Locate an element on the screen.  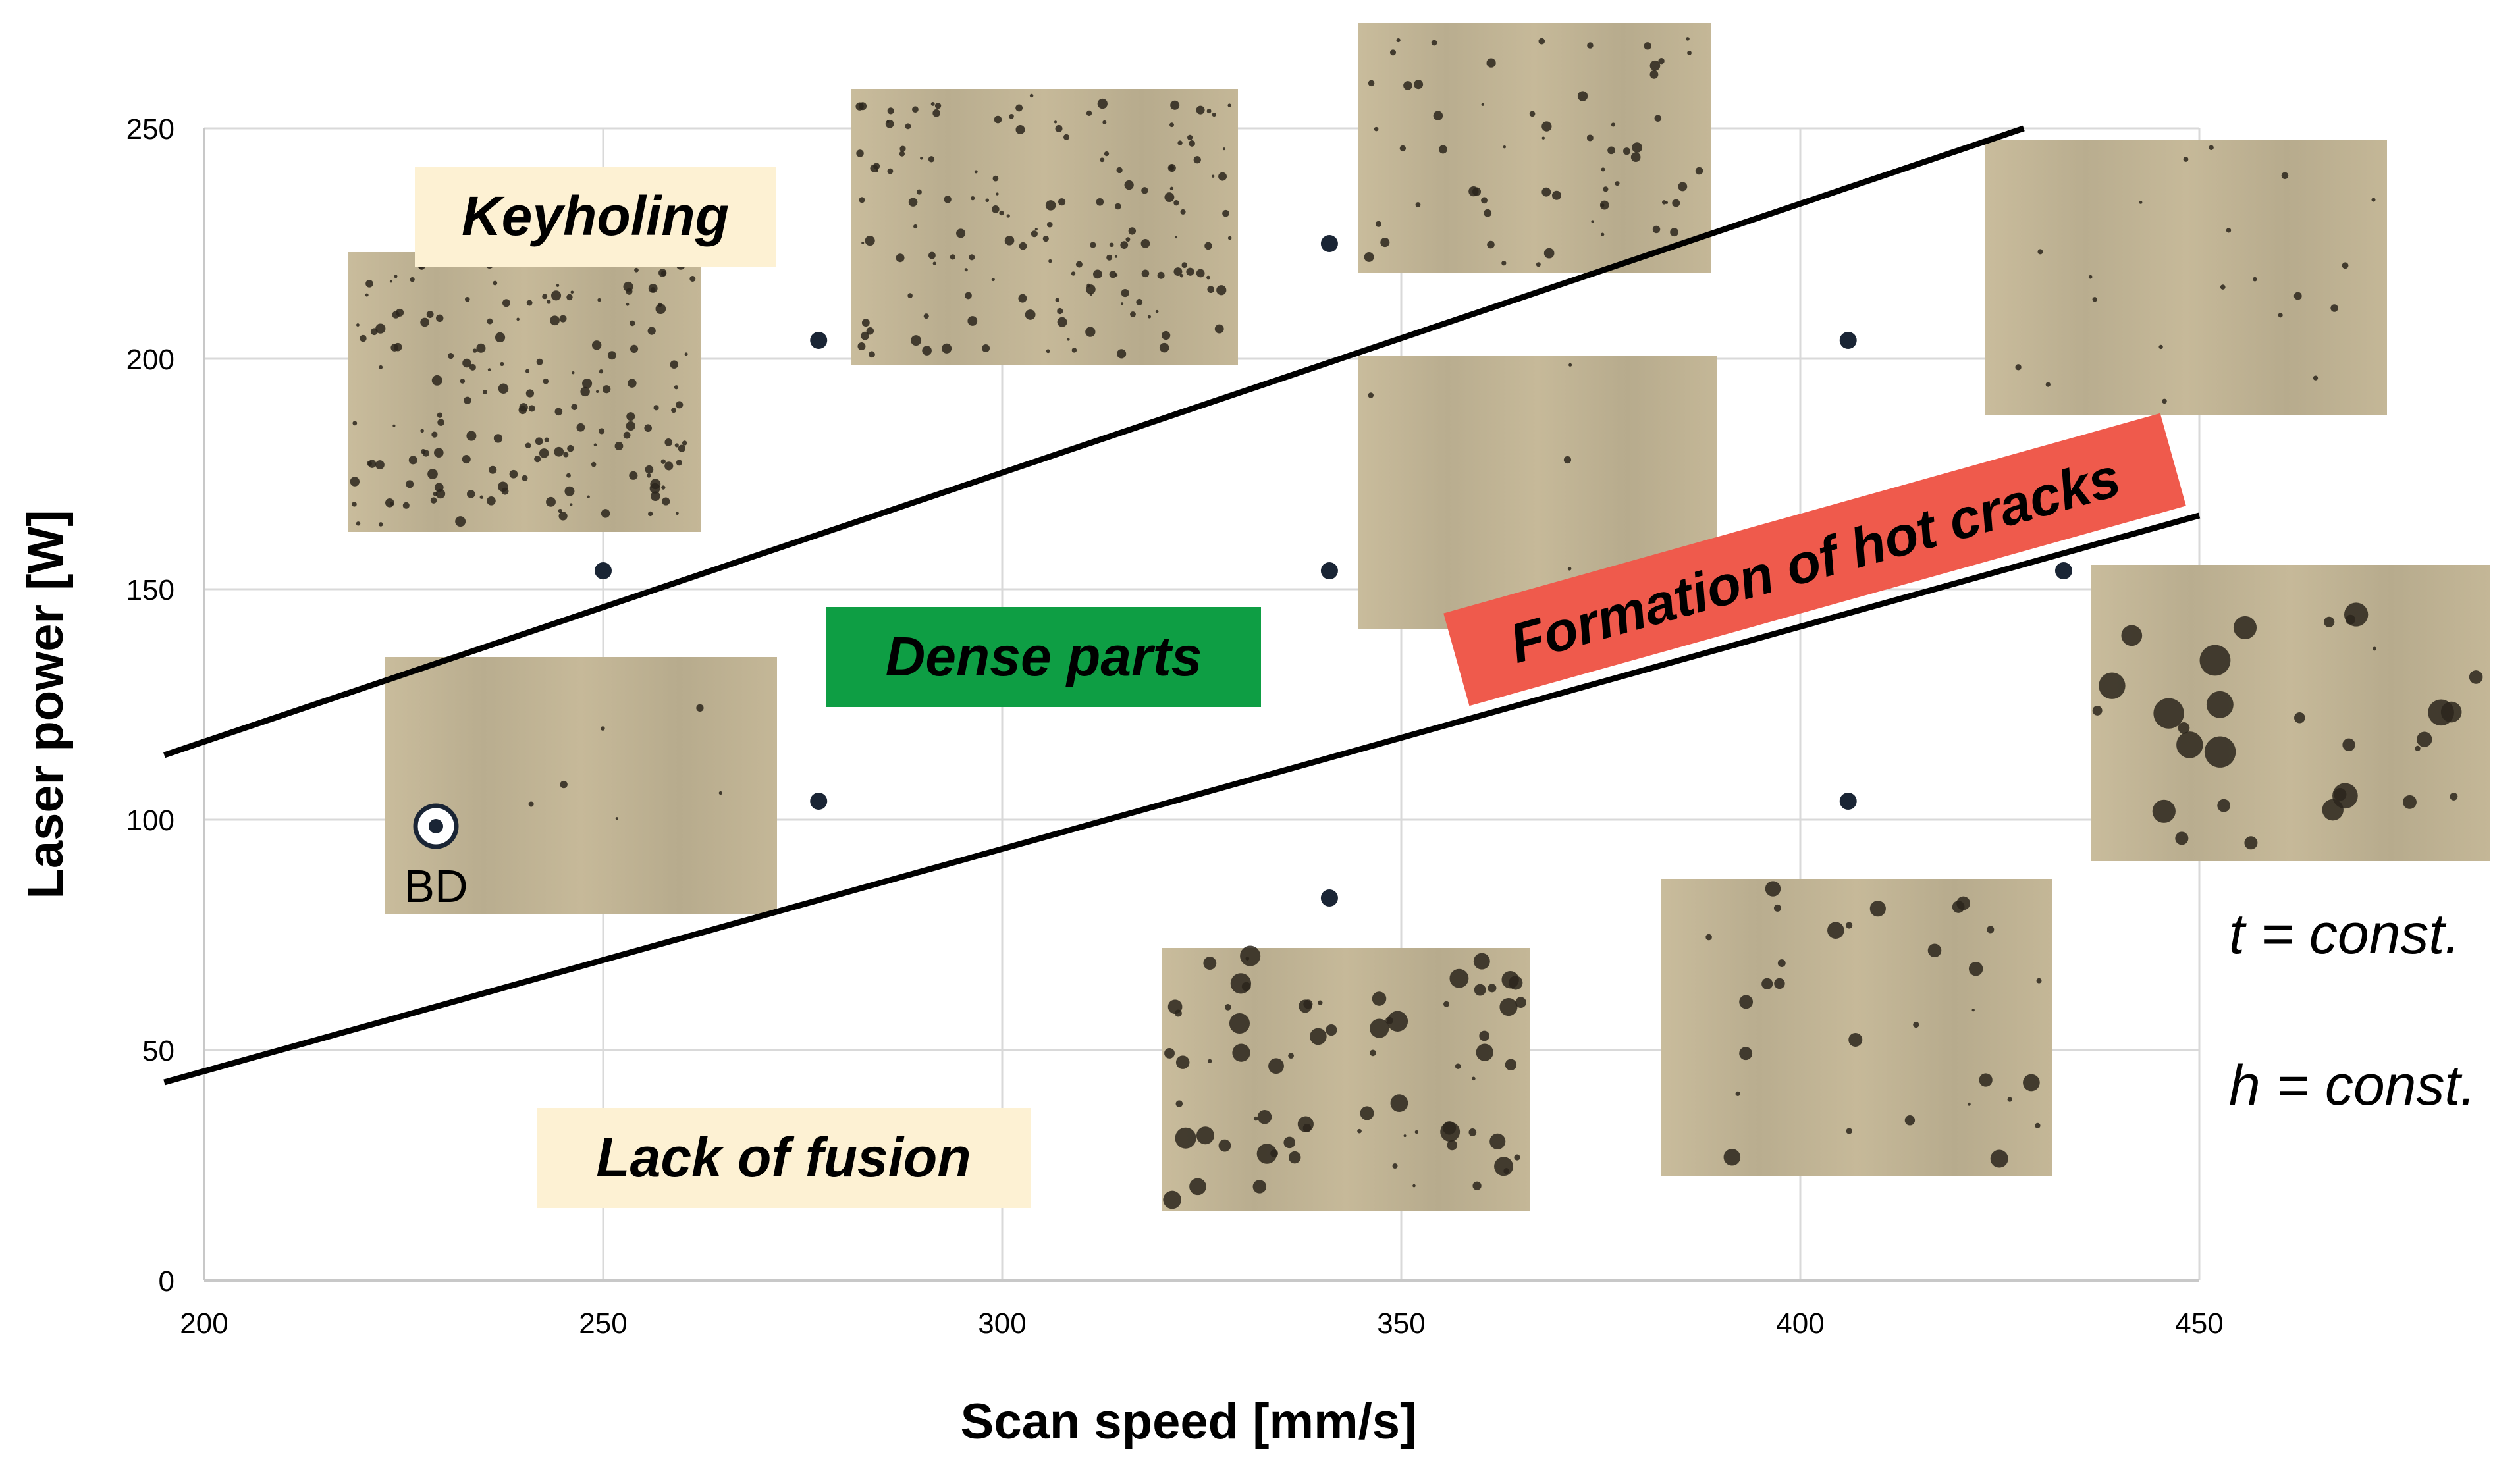
region-label-dense: Dense parts is located at coordinates (1043, 657).